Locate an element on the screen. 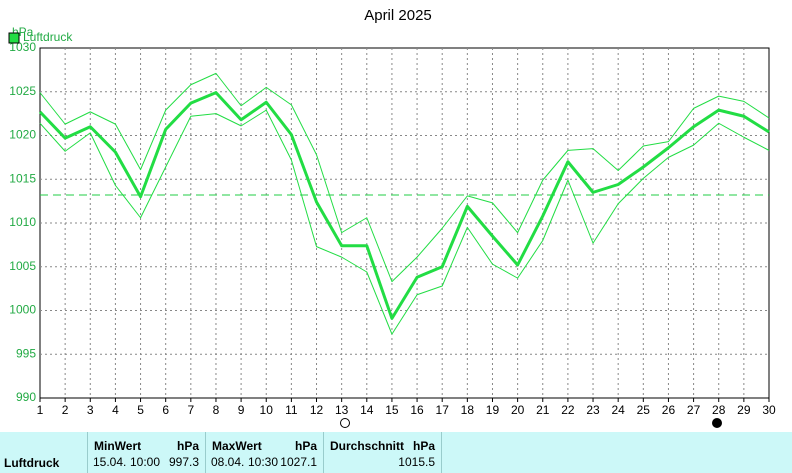  avg-cell: Durchschnitt hPa 1015.5 is located at coordinates (383, 452).